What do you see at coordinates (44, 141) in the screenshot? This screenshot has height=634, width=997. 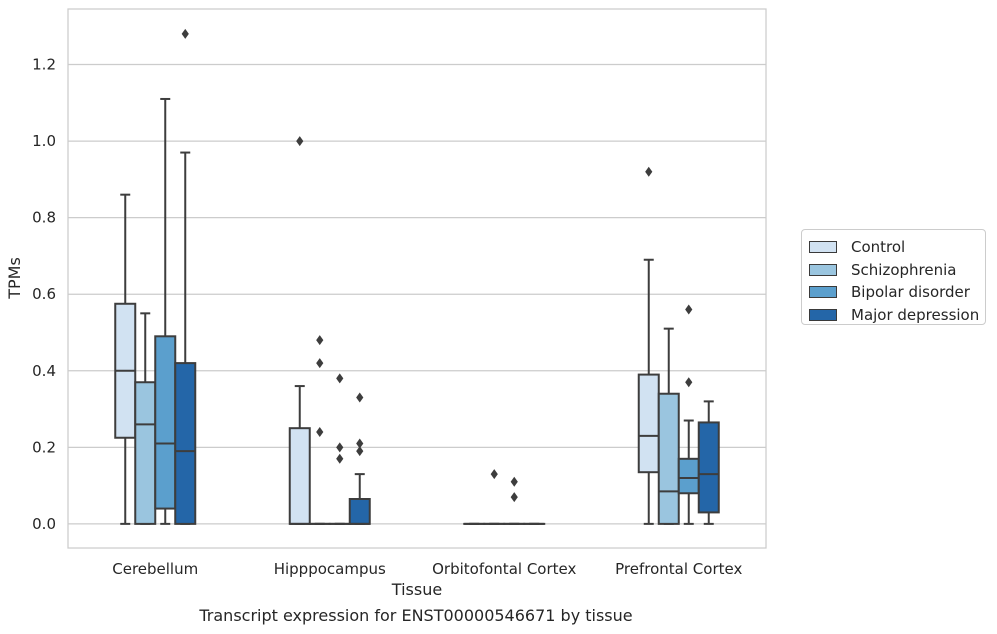 I see `y-tick-label: 1.0` at bounding box center [44, 141].